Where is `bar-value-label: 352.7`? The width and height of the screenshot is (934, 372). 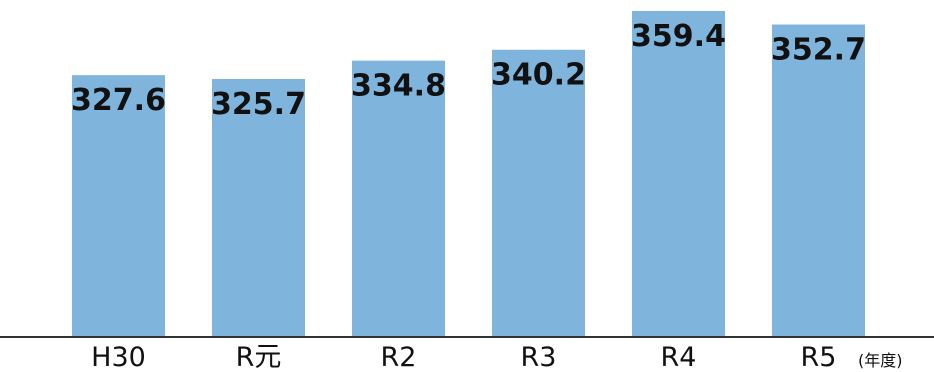
bar-value-label: 352.7 is located at coordinates (818, 50).